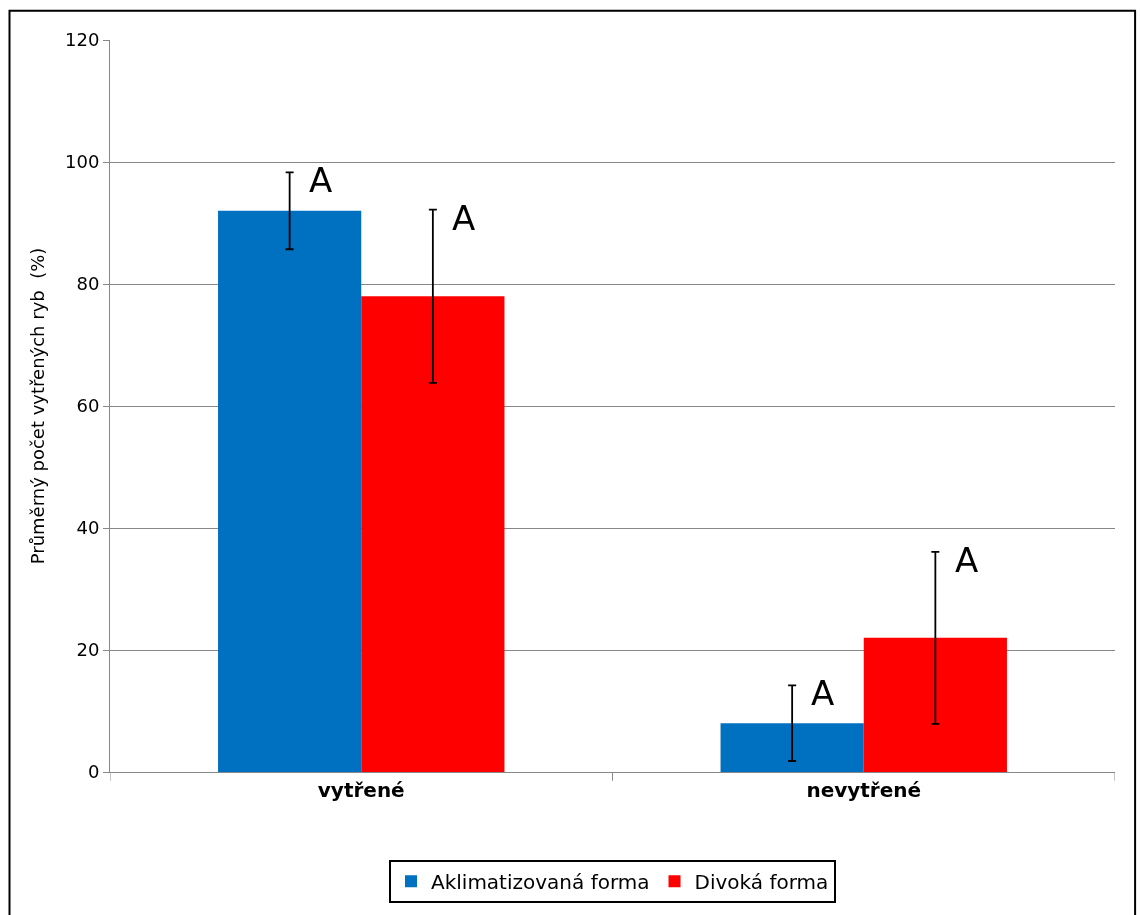  I want to click on y-tick-label: 40, so click(88, 528).